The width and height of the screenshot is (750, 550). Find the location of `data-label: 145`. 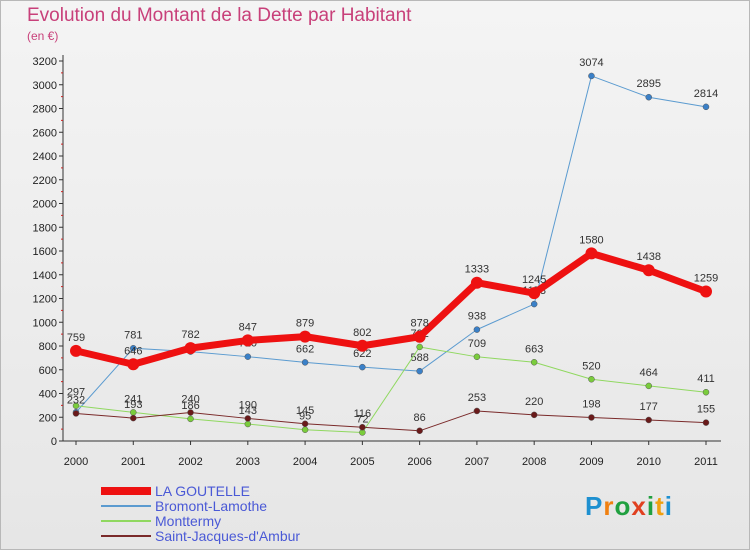

data-label: 145 is located at coordinates (305, 411).